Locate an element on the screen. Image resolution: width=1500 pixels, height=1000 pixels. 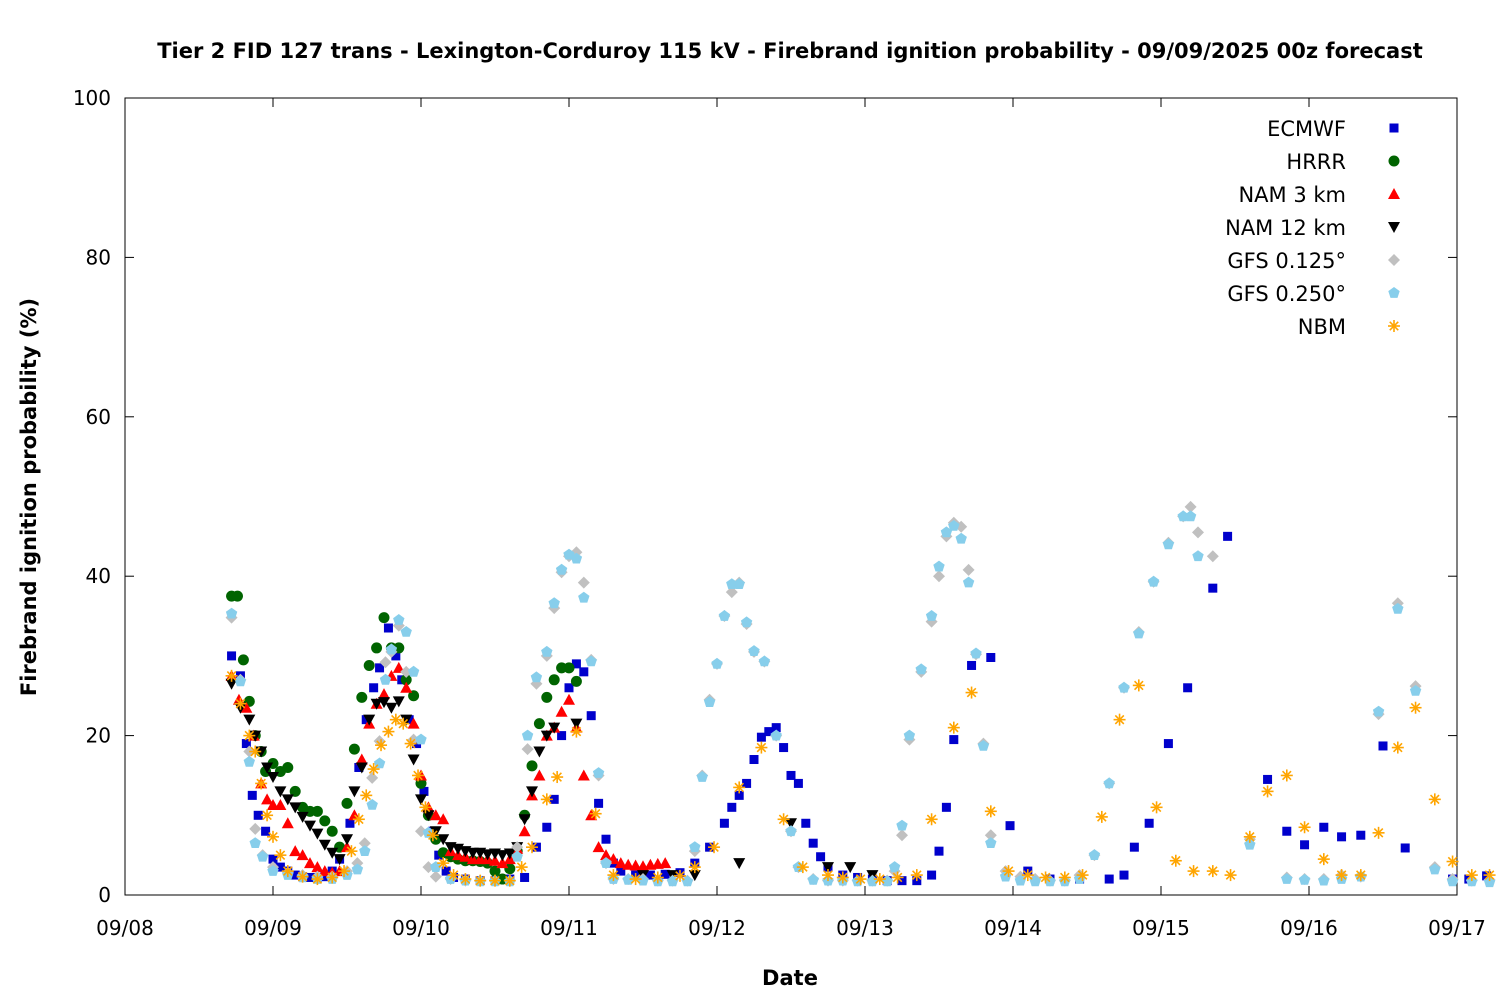
y-tick-label: 100 is located at coordinates (92, 98).